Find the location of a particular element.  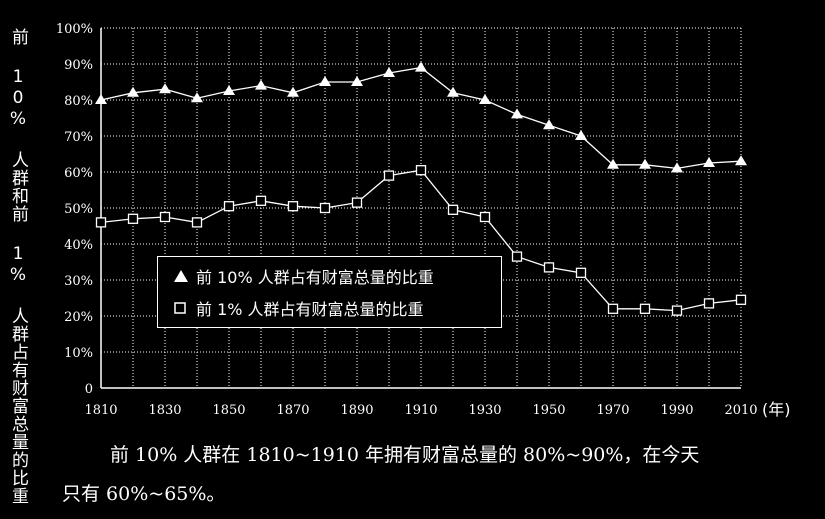

x-tick-label: 1830 is located at coordinates (164, 410).